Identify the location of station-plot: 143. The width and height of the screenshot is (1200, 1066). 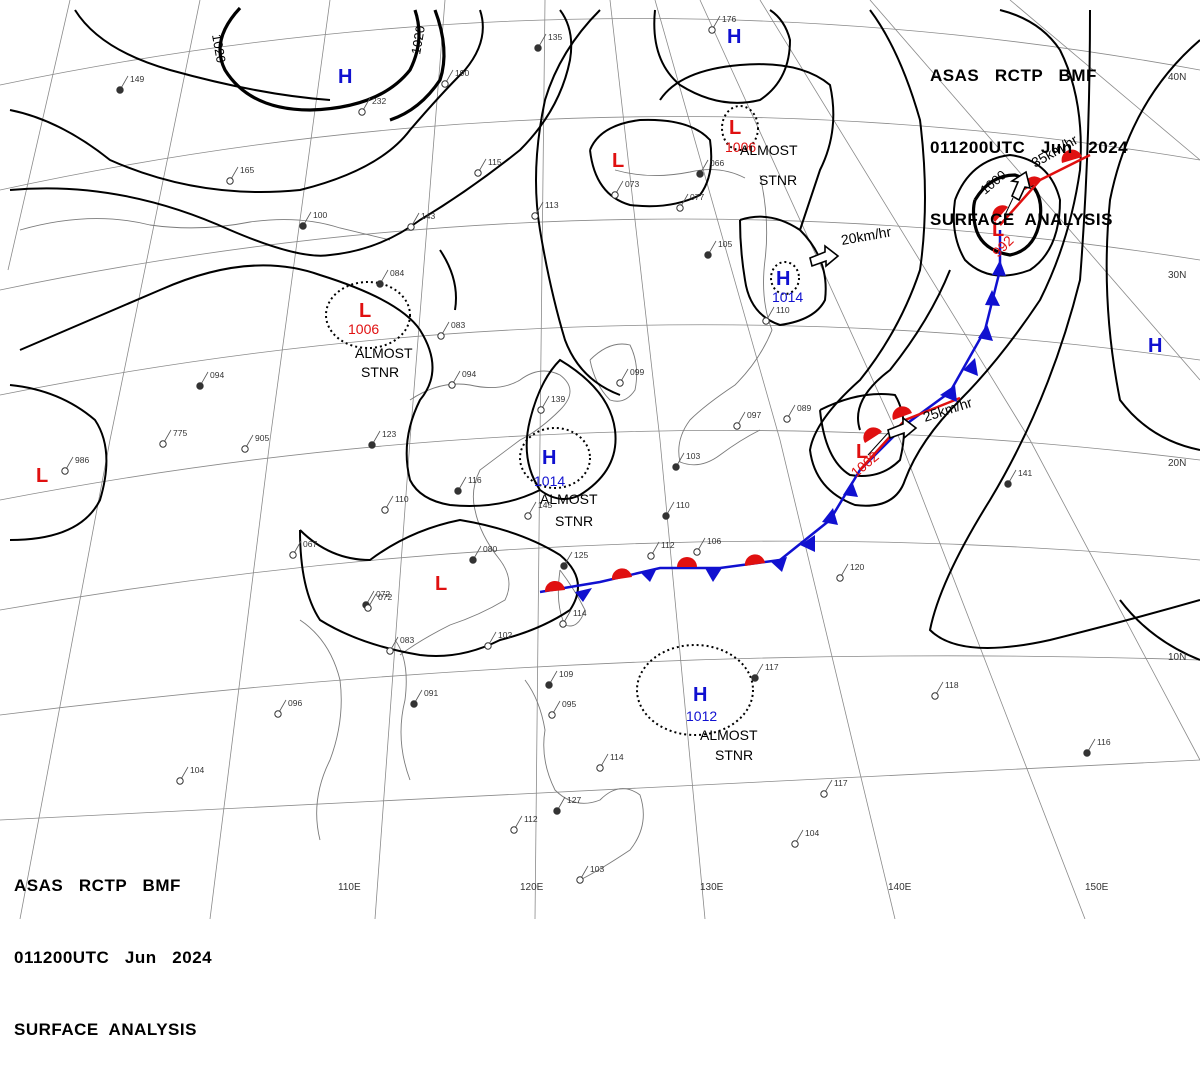
(421, 221).